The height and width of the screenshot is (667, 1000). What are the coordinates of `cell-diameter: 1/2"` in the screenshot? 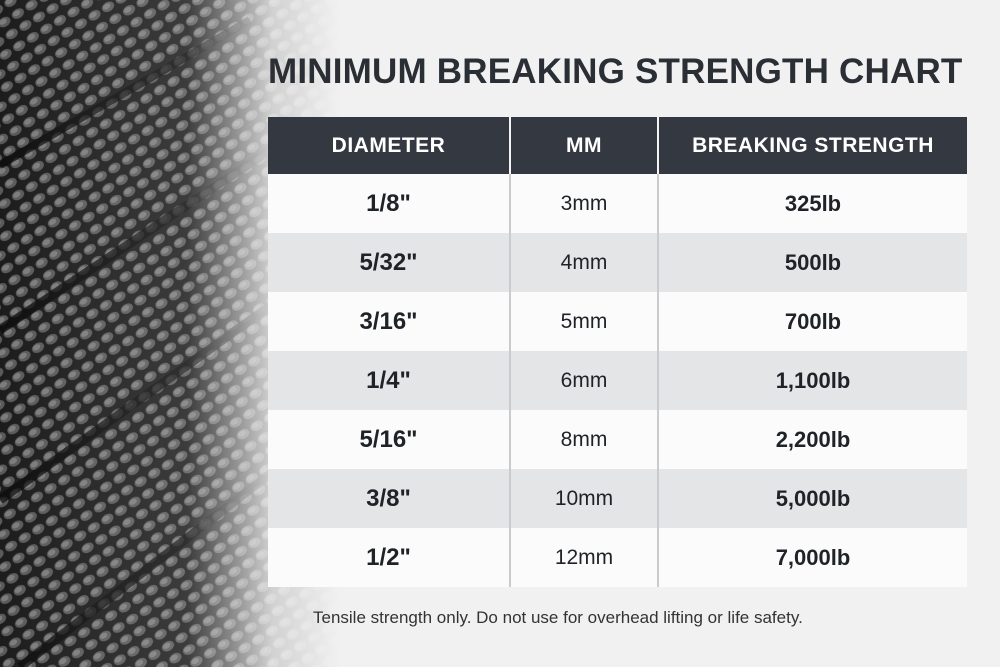 It's located at (389, 557).